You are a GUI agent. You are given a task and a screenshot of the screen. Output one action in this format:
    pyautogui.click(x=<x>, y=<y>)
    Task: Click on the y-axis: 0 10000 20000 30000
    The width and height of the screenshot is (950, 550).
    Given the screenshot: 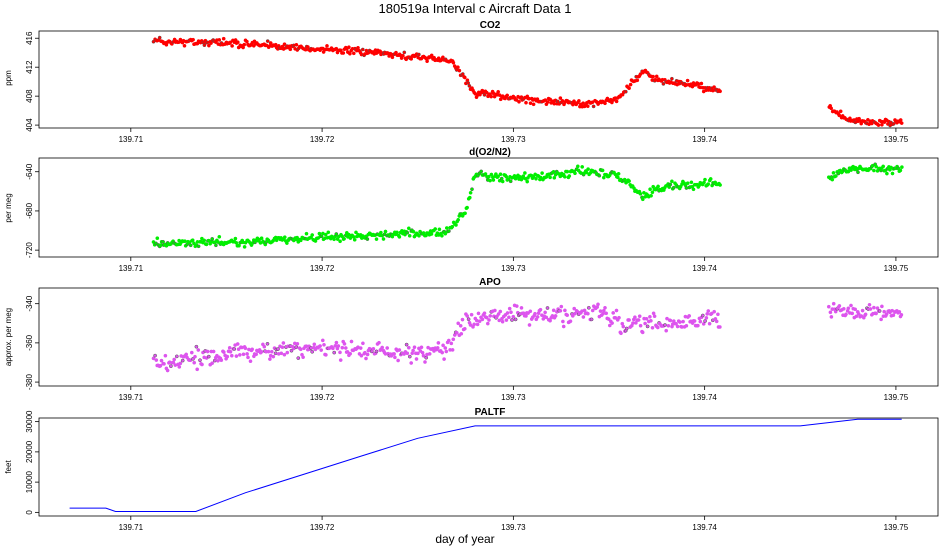 What is the action you would take?
    pyautogui.click(x=32, y=462)
    